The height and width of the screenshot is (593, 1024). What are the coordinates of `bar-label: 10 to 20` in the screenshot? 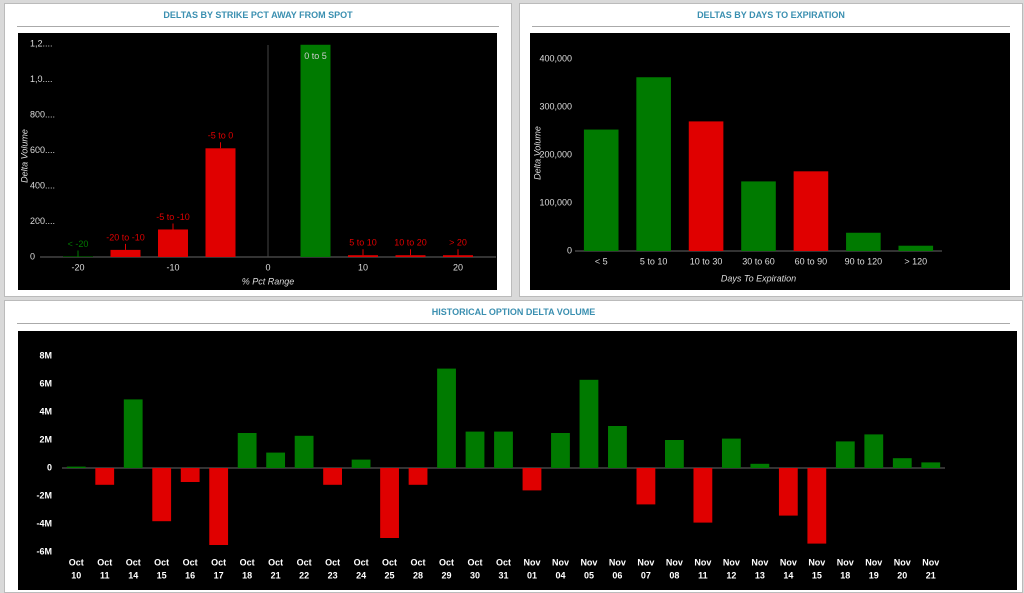 It's located at (410, 243).